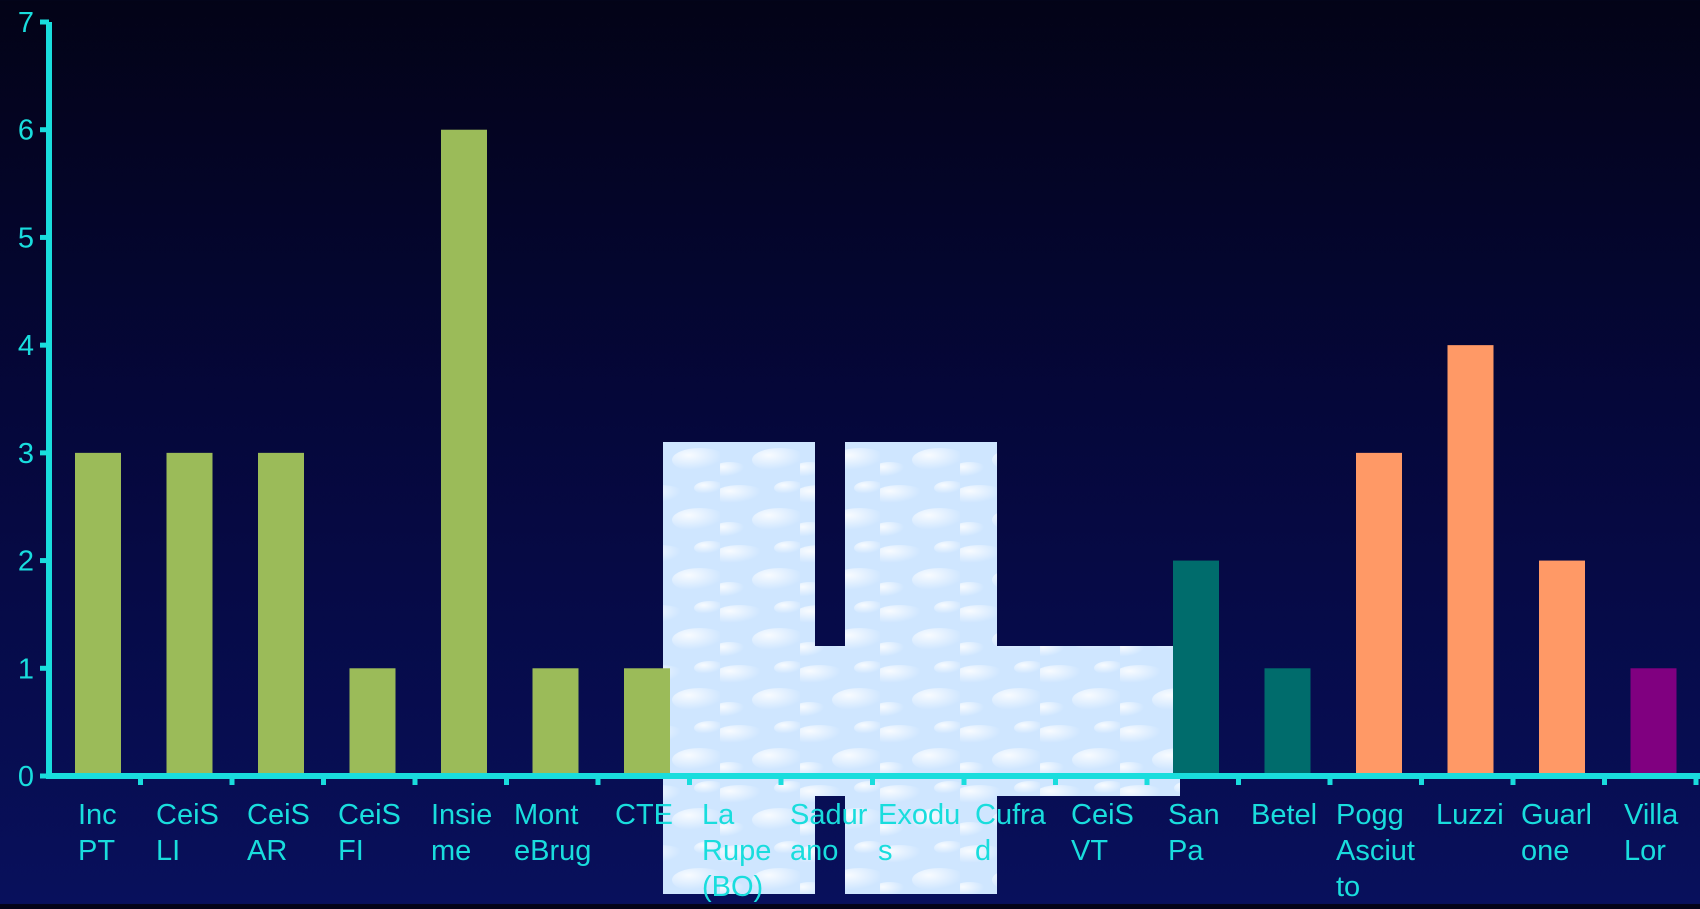 This screenshot has height=909, width=1700. What do you see at coordinates (552, 833) in the screenshot?
I see `x-tick-label: Mont eBrug` at bounding box center [552, 833].